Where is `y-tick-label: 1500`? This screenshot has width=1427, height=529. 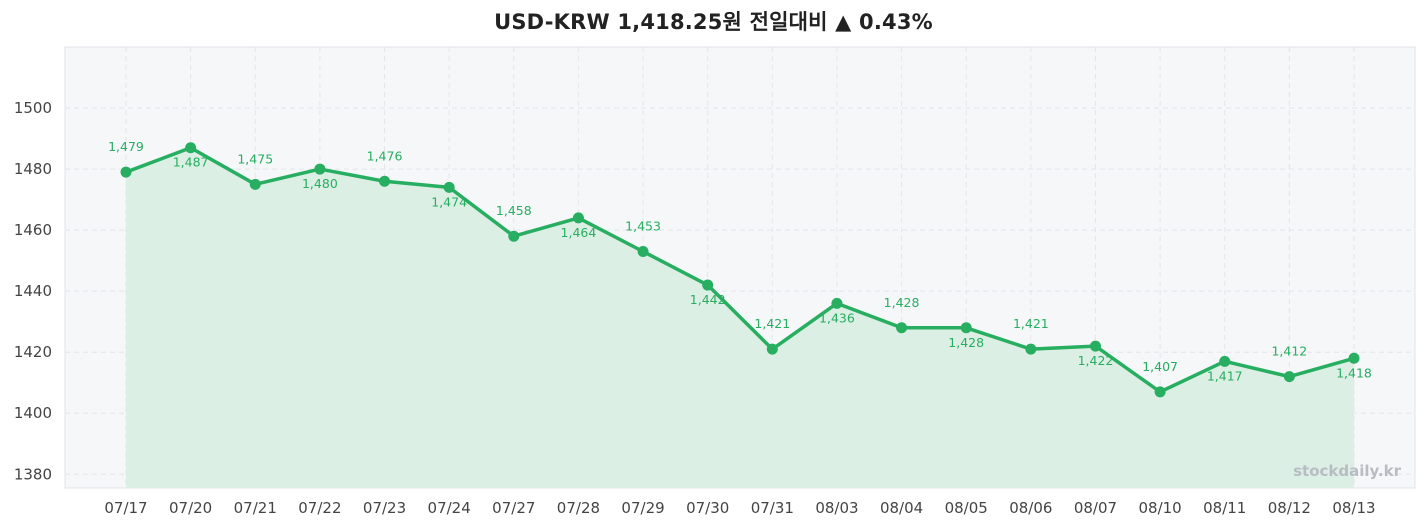
y-tick-label: 1500 is located at coordinates (33, 108).